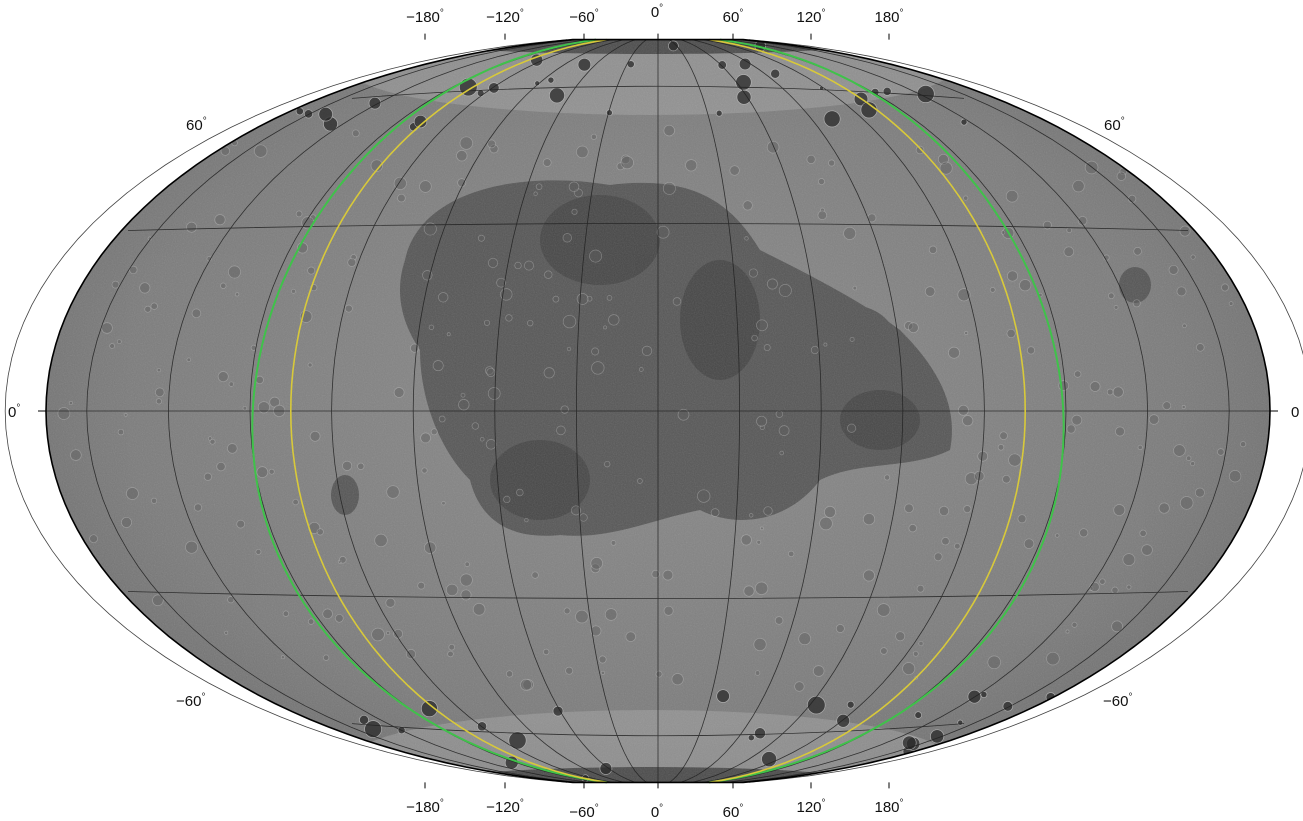  Describe the element at coordinates (1295, 412) in the screenshot. I see `lat-label-right: 0` at that location.